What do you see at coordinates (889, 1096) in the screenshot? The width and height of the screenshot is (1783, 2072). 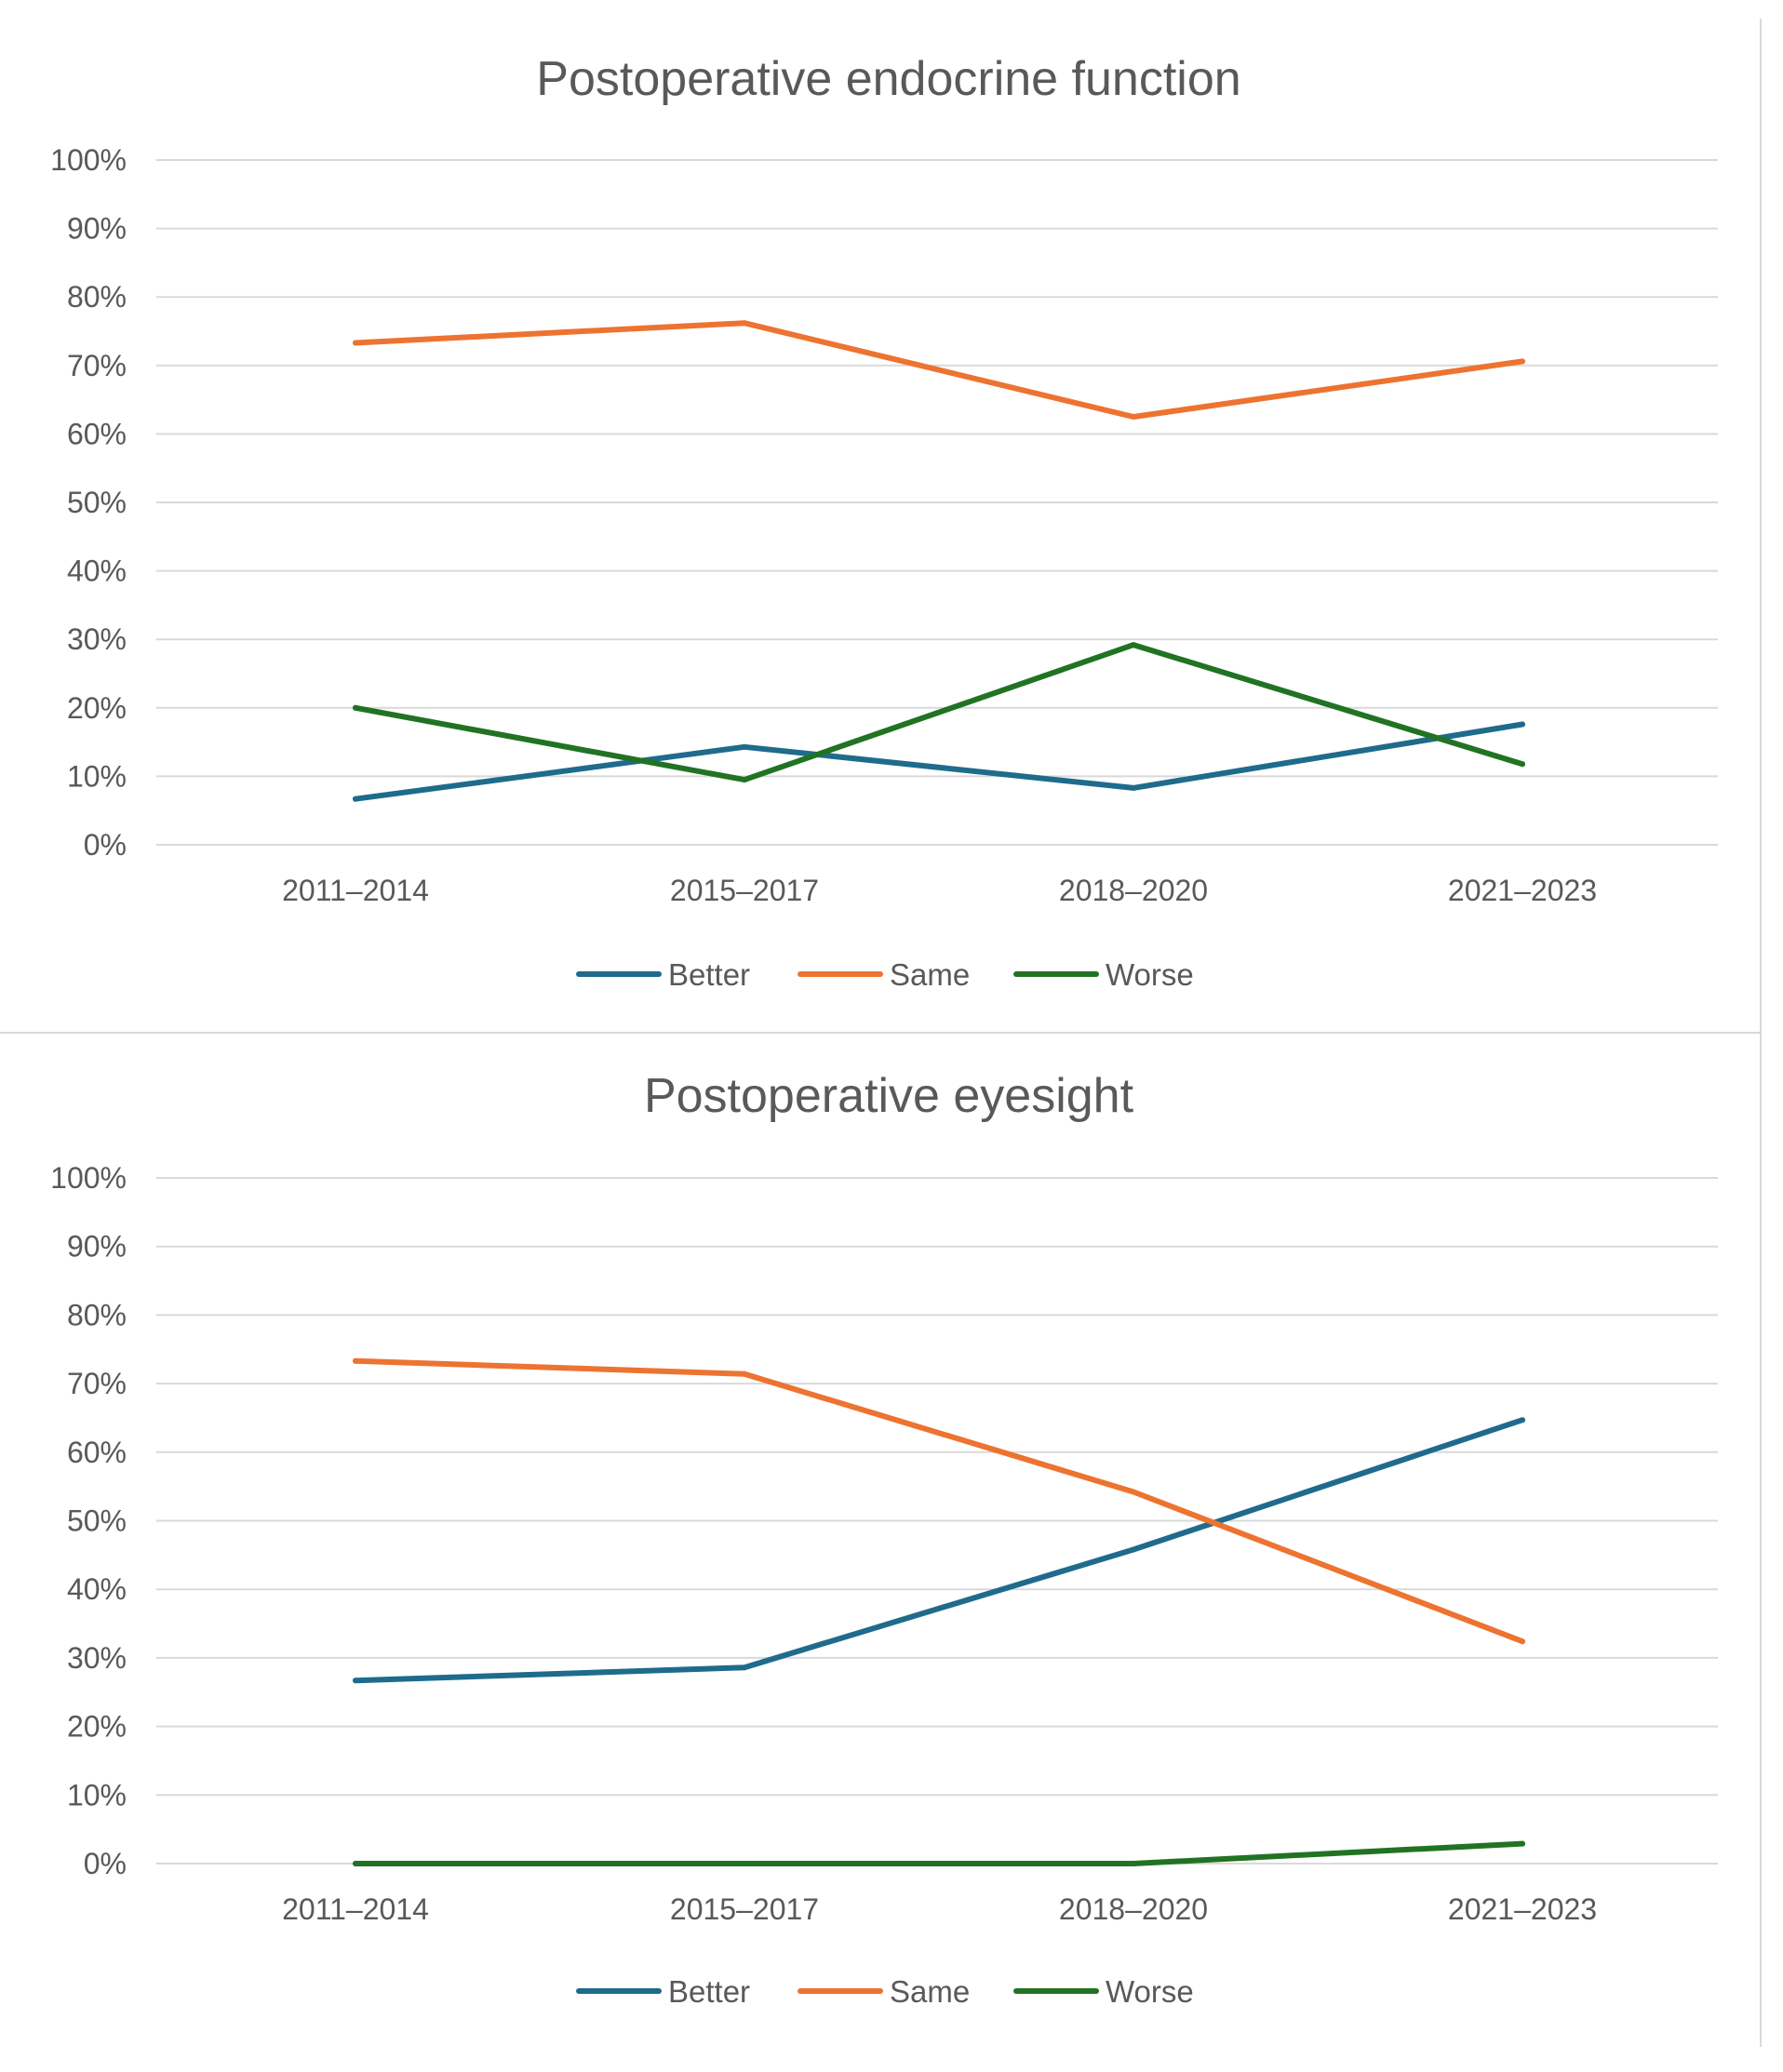 I see `chart-title: Postoperative eyesight` at bounding box center [889, 1096].